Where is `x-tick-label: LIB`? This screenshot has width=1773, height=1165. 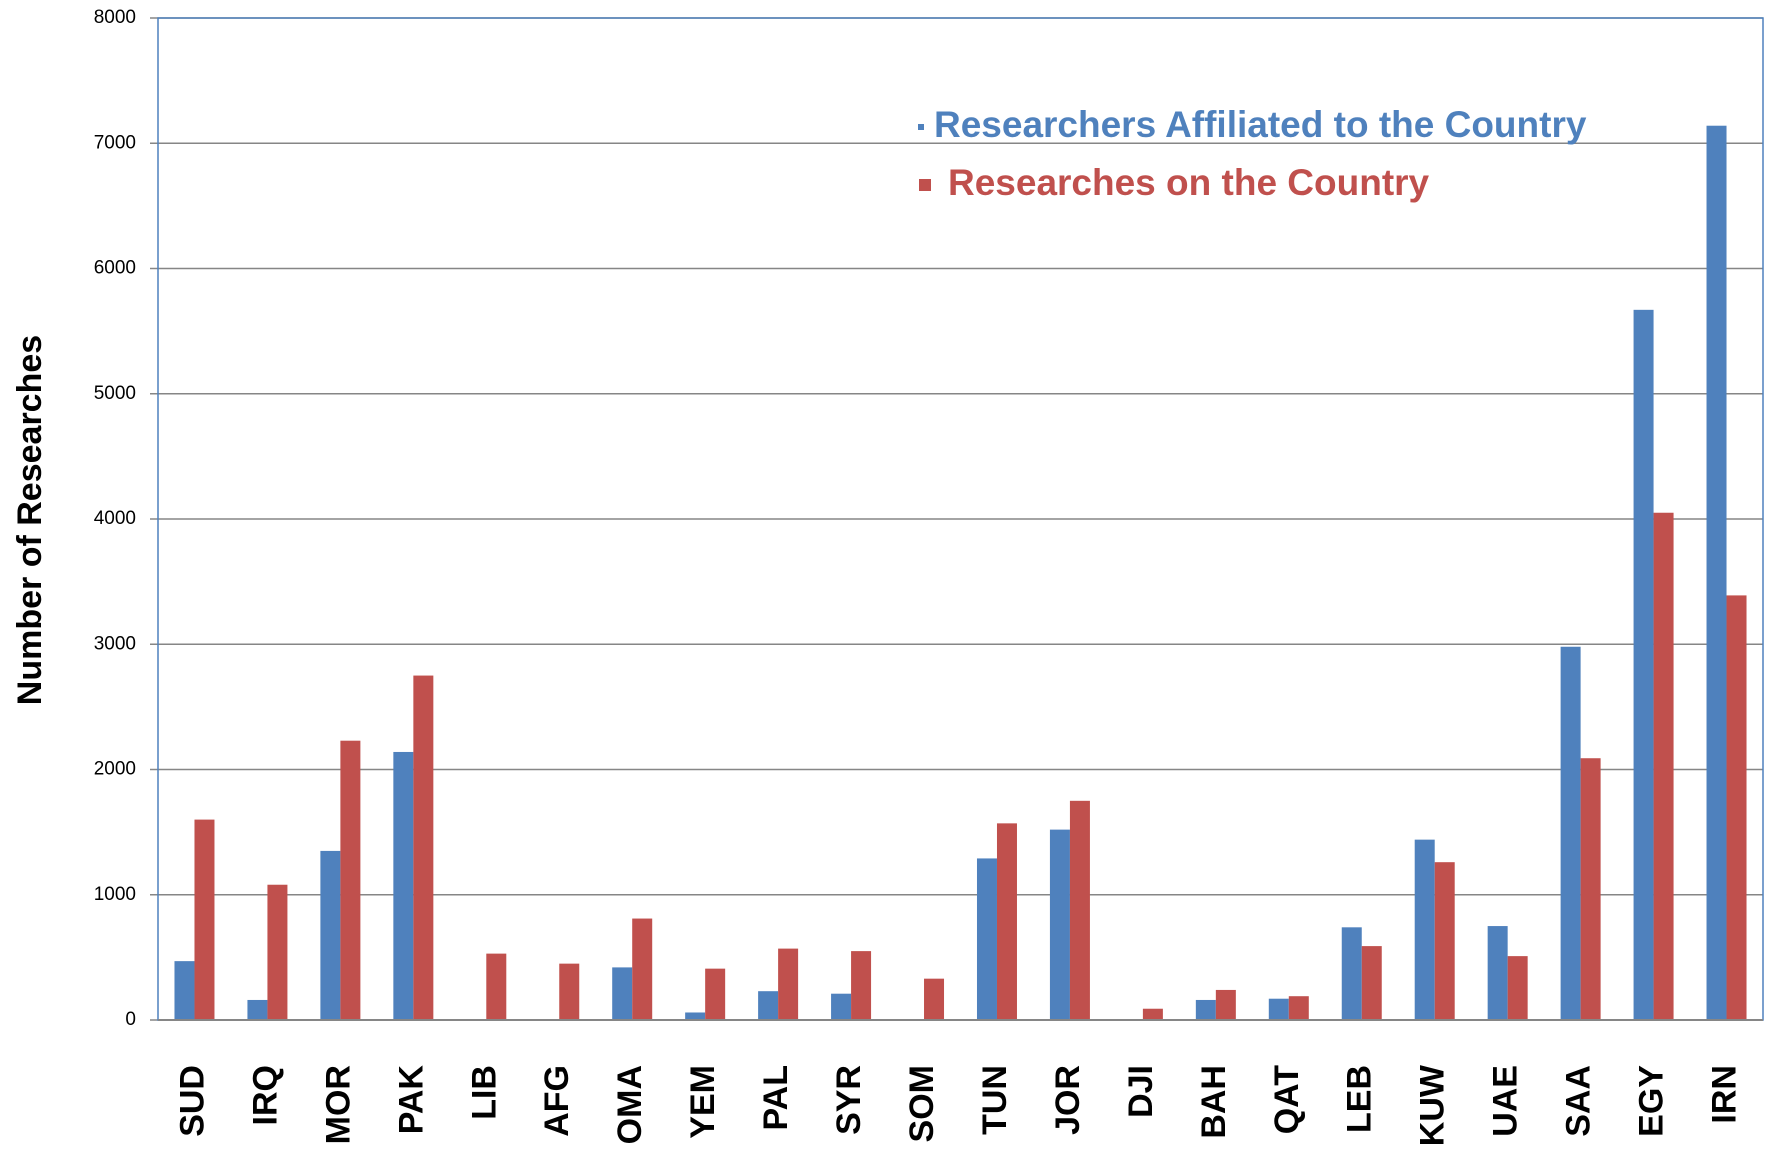 x-tick-label: LIB is located at coordinates (484, 1092).